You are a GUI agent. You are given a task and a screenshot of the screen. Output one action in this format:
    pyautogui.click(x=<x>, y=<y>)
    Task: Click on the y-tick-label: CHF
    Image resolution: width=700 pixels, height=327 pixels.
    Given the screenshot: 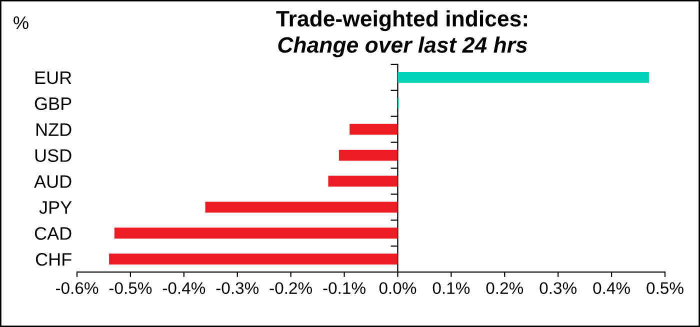 What is the action you would take?
    pyautogui.click(x=54, y=259)
    